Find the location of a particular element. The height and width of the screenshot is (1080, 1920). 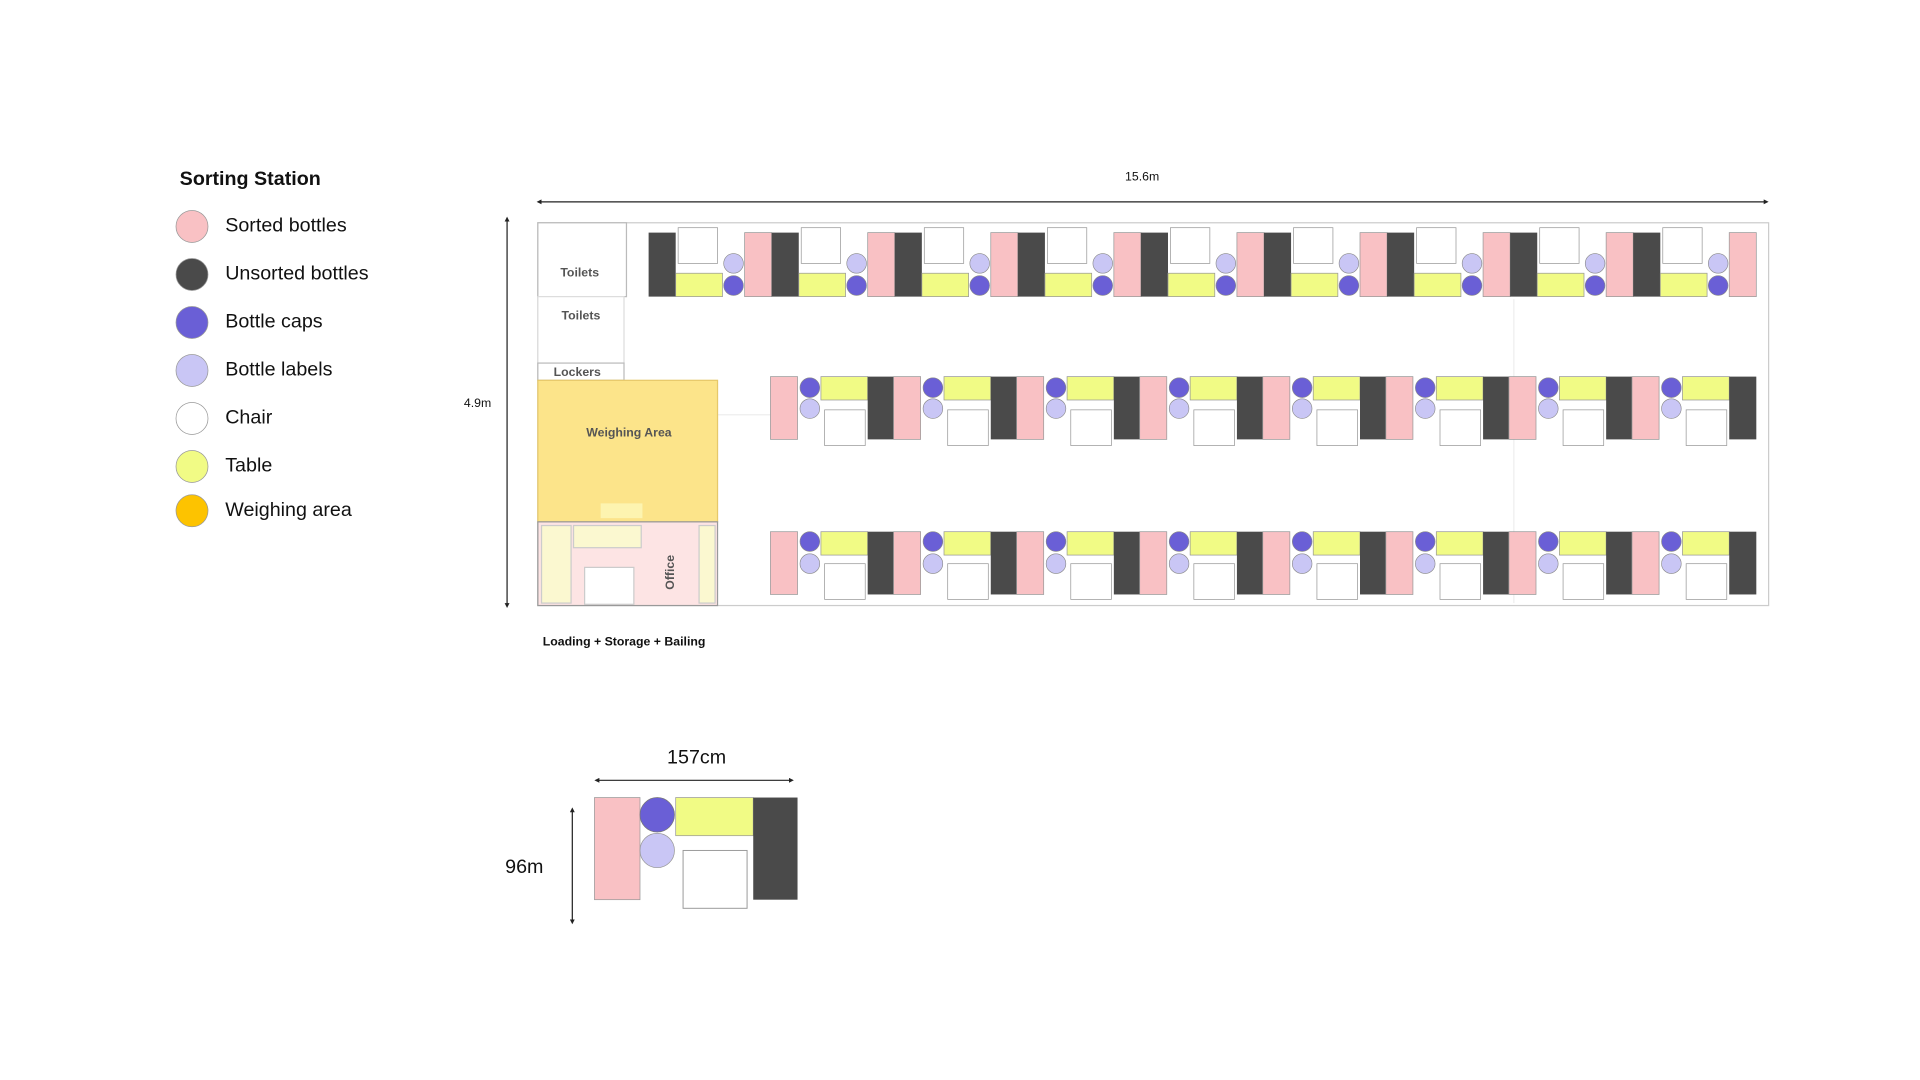

legend-label: Weighing area is located at coordinates (288, 510).